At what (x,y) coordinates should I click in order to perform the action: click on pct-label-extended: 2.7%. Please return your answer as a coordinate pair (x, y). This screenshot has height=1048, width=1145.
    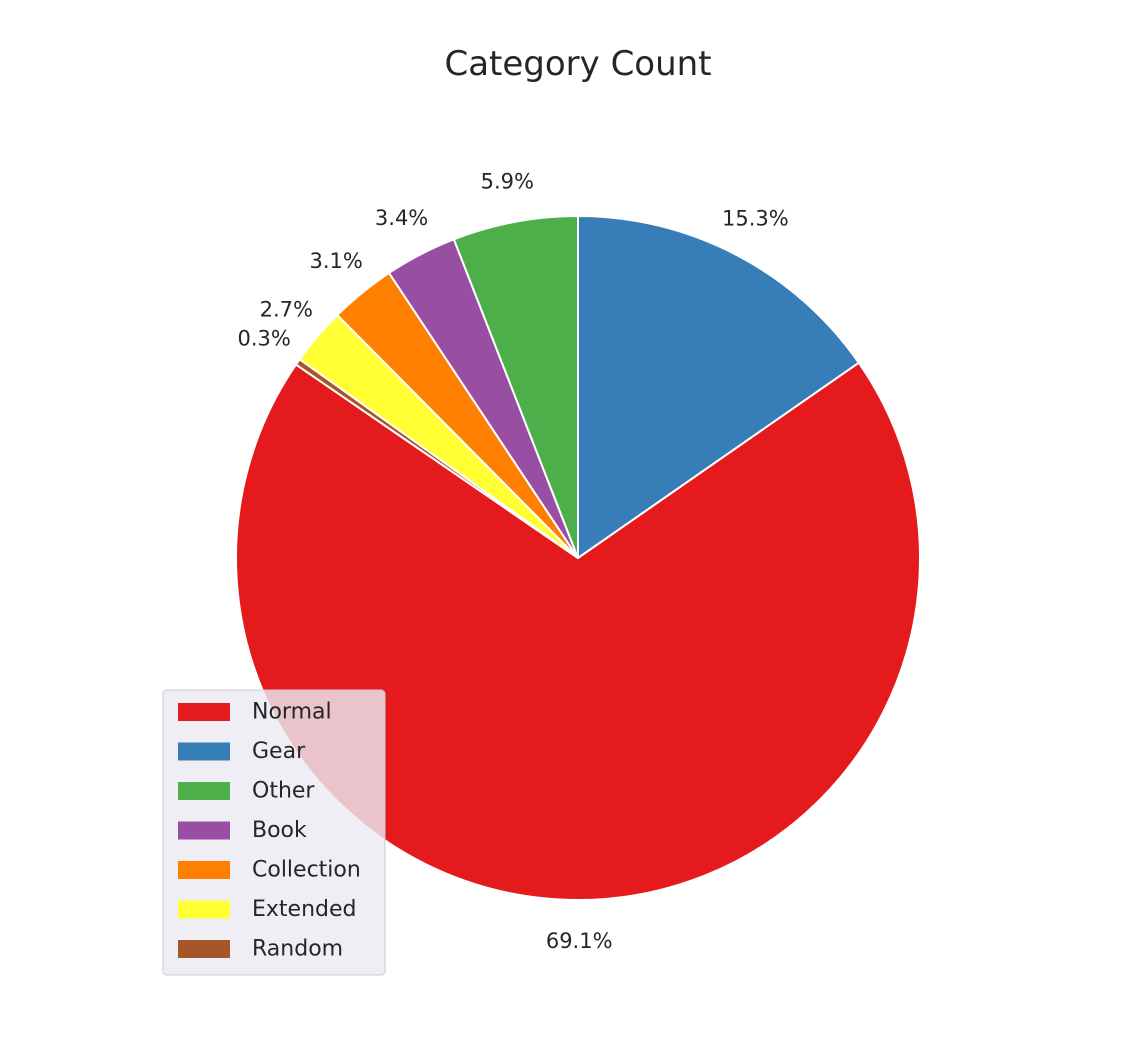
    Looking at the image, I should click on (286, 310).